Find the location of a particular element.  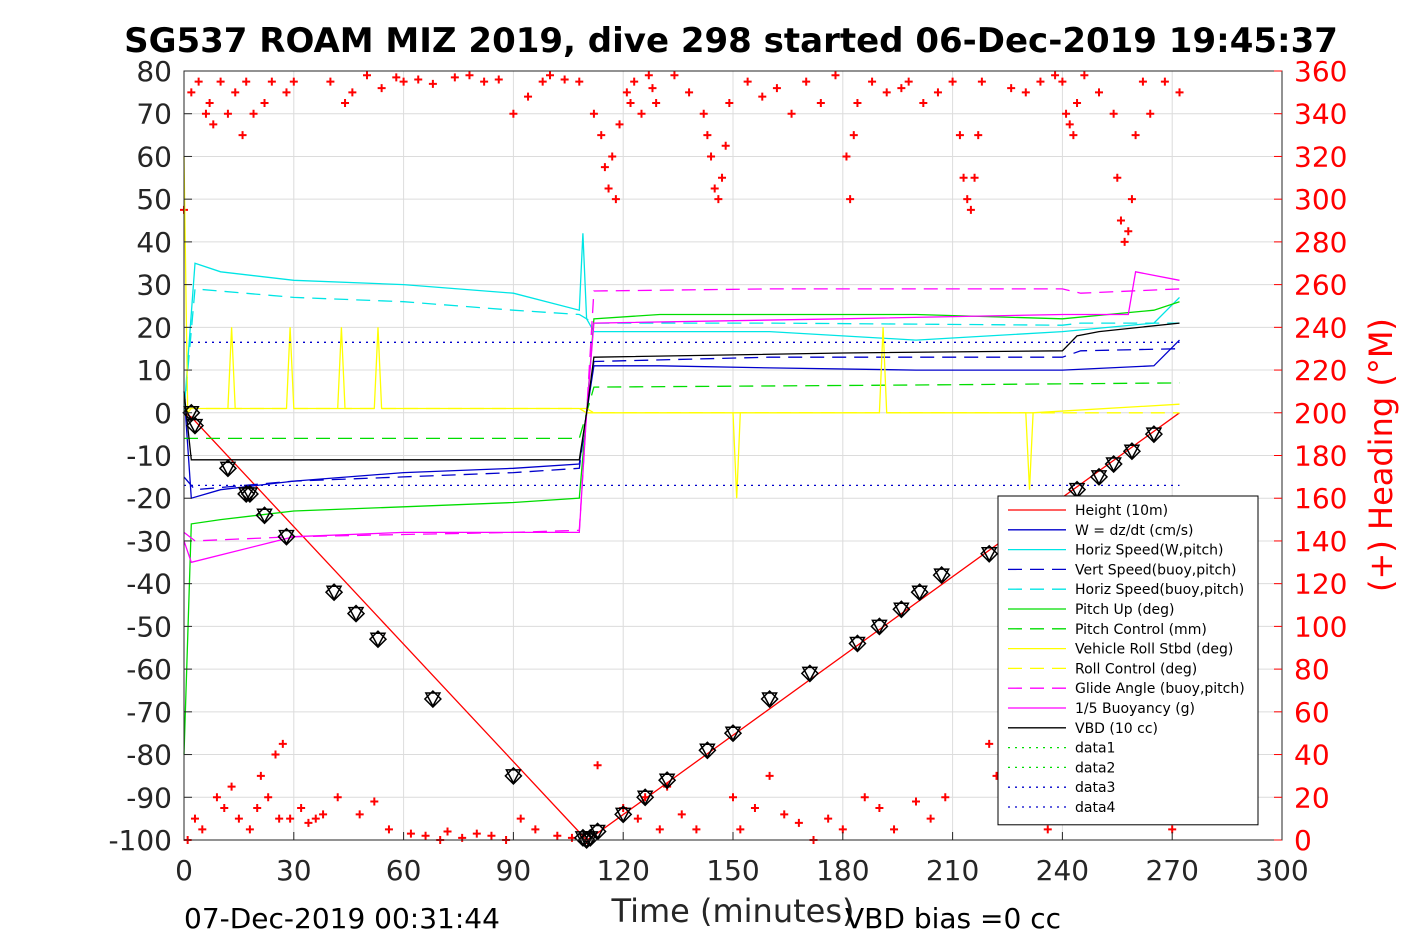

x-tick-label: 120 is located at coordinates (622, 870).